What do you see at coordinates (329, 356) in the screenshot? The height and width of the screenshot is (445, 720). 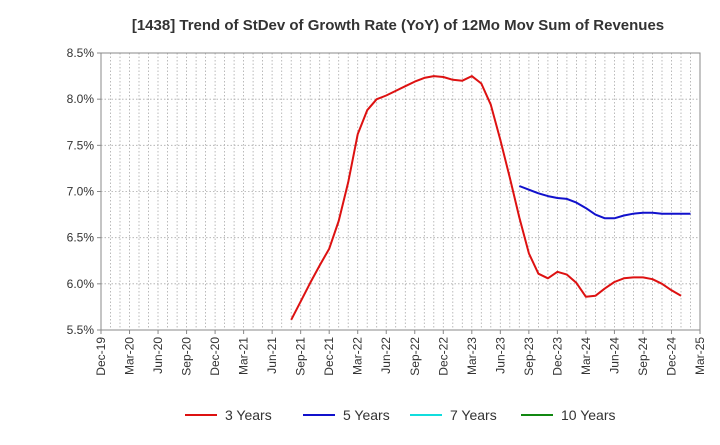 I see `x-tick-label: Dec-21` at bounding box center [329, 356].